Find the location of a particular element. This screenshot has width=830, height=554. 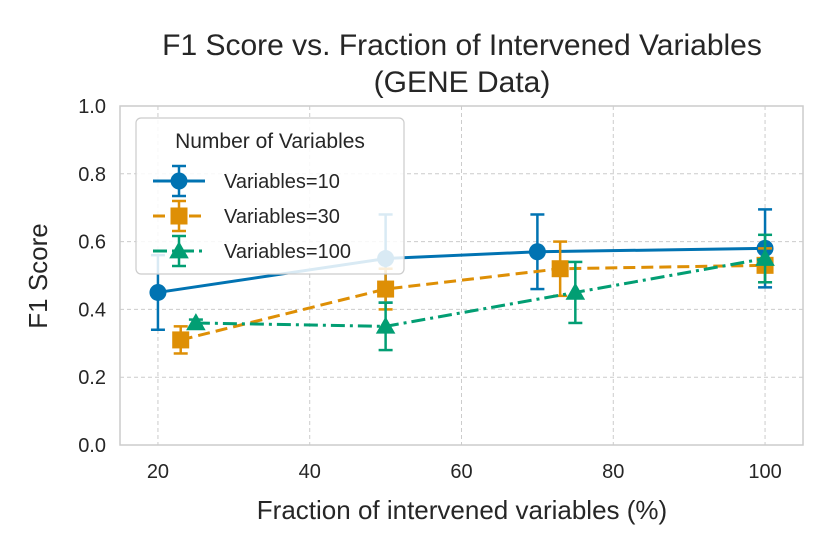

legend-items: Variables=10 Variables=30 Variables=100 is located at coordinates (252, 216).